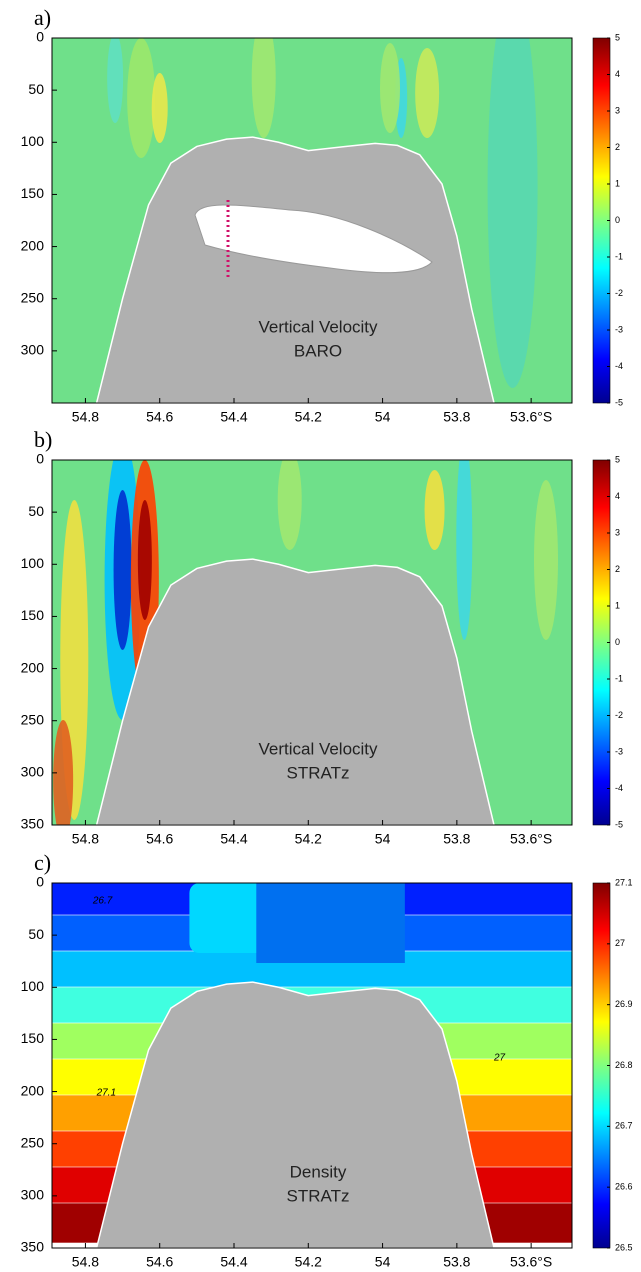 The image size is (641, 1272). What do you see at coordinates (102, 901) in the screenshot?
I see `contour-label: 26.7` at bounding box center [102, 901].